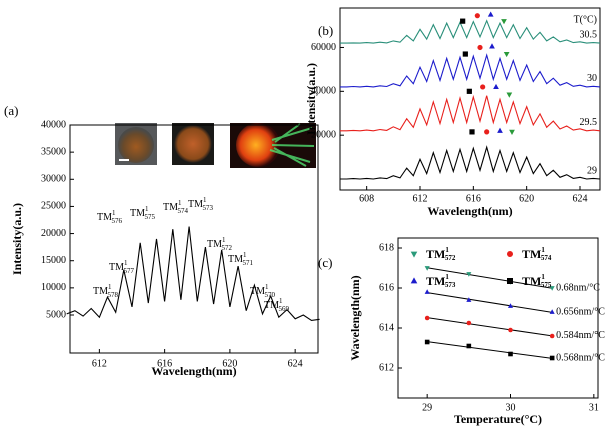  What do you see at coordinates (386, 247) in the screenshot?
I see `y-tick-label: 618` at bounding box center [386, 247].